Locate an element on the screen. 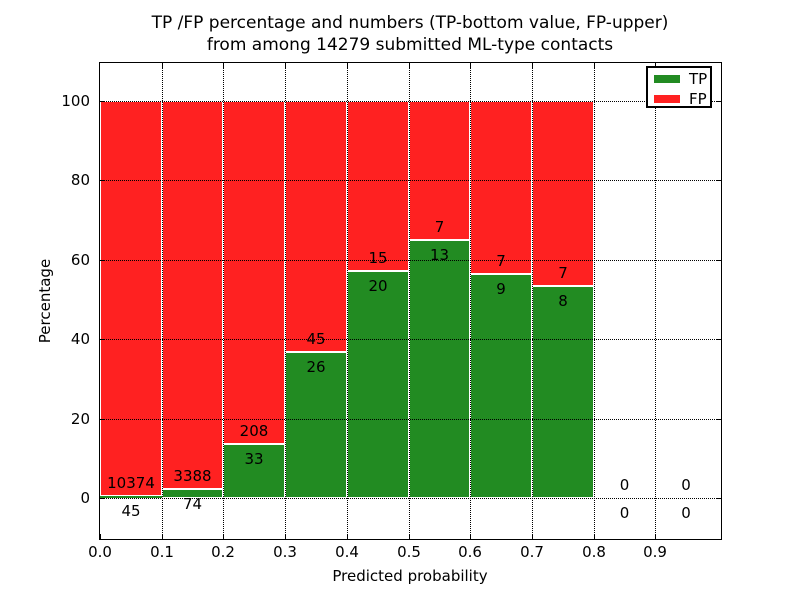 This screenshot has height=600, width=800. tp-count-label-7: 8 is located at coordinates (563, 301).